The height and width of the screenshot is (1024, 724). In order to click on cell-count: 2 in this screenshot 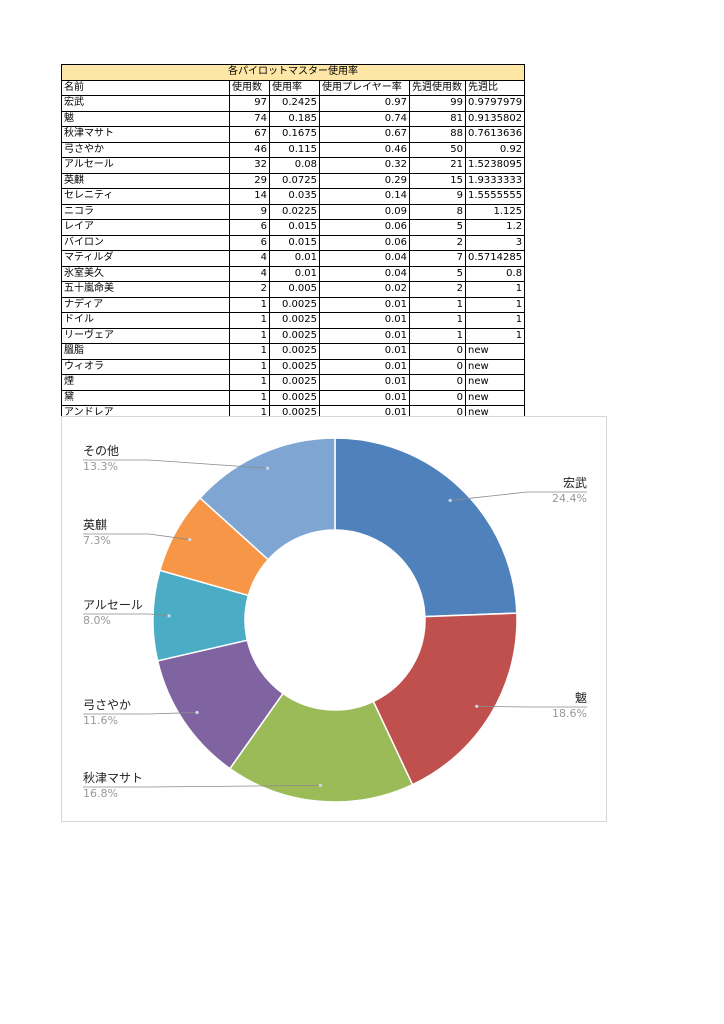, I will do `click(249, 289)`.